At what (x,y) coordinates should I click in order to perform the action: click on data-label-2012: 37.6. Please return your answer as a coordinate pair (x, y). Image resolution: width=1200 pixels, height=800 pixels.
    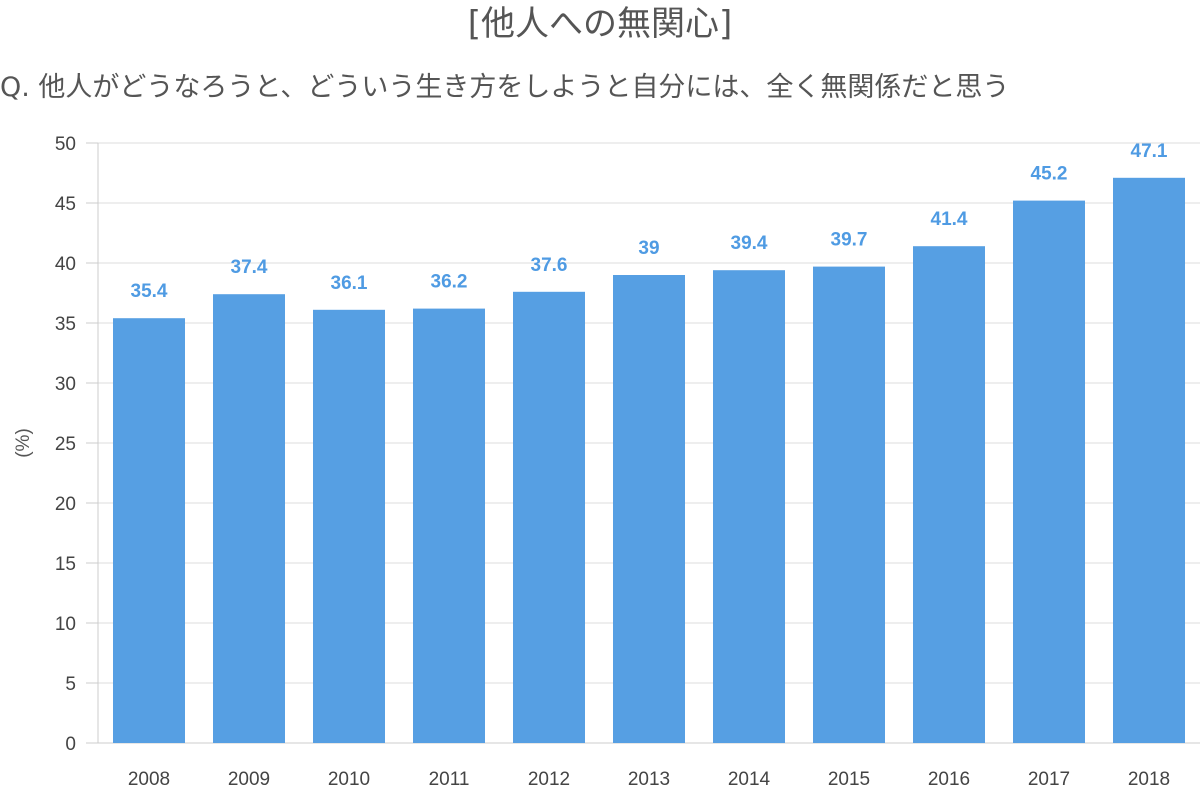
    Looking at the image, I should click on (549, 265).